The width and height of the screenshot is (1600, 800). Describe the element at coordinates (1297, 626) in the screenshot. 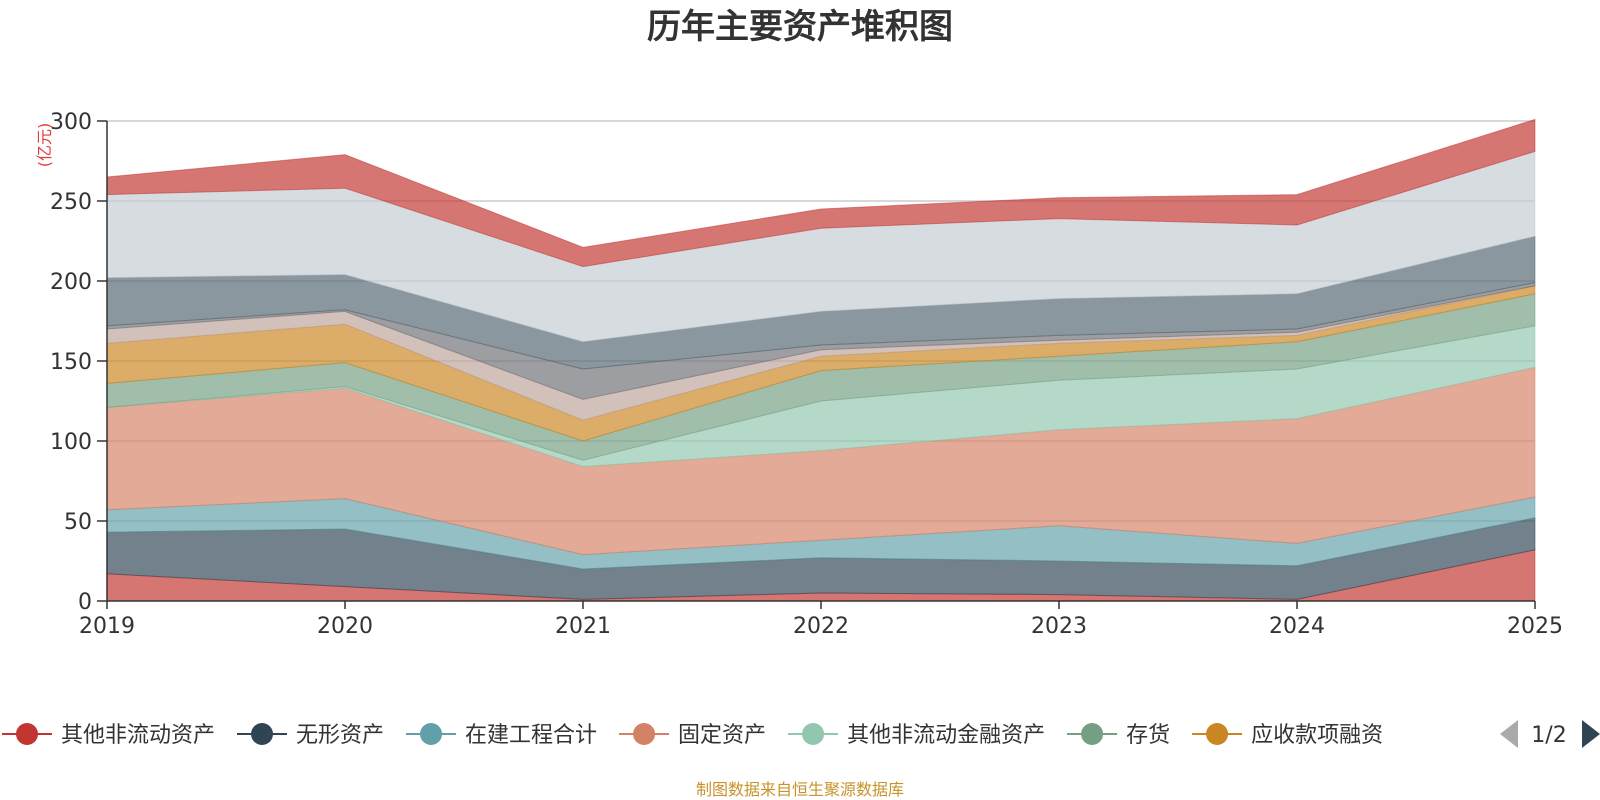

I see `x-tick-label: 2024` at that location.